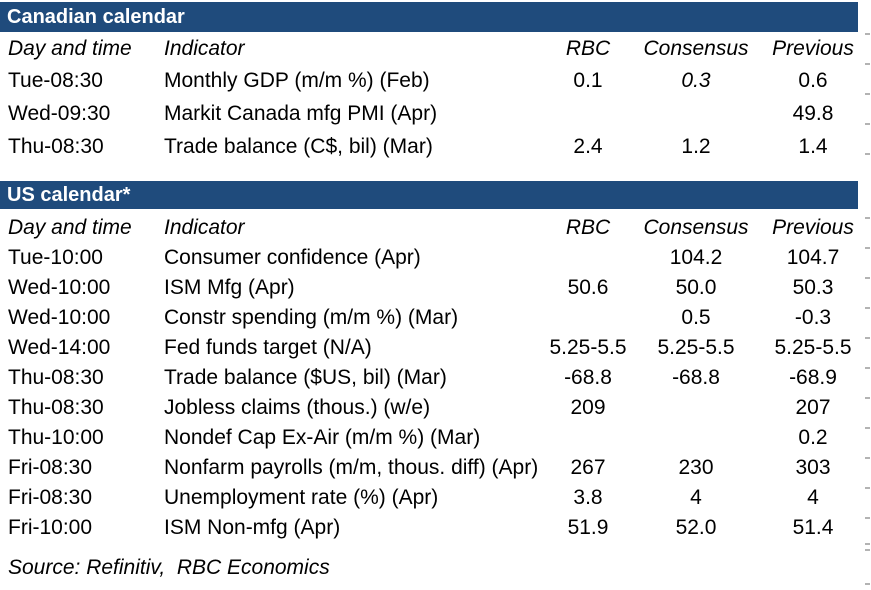 The image size is (871, 590). Describe the element at coordinates (696, 497) in the screenshot. I see `cell-consensus: 4` at that location.